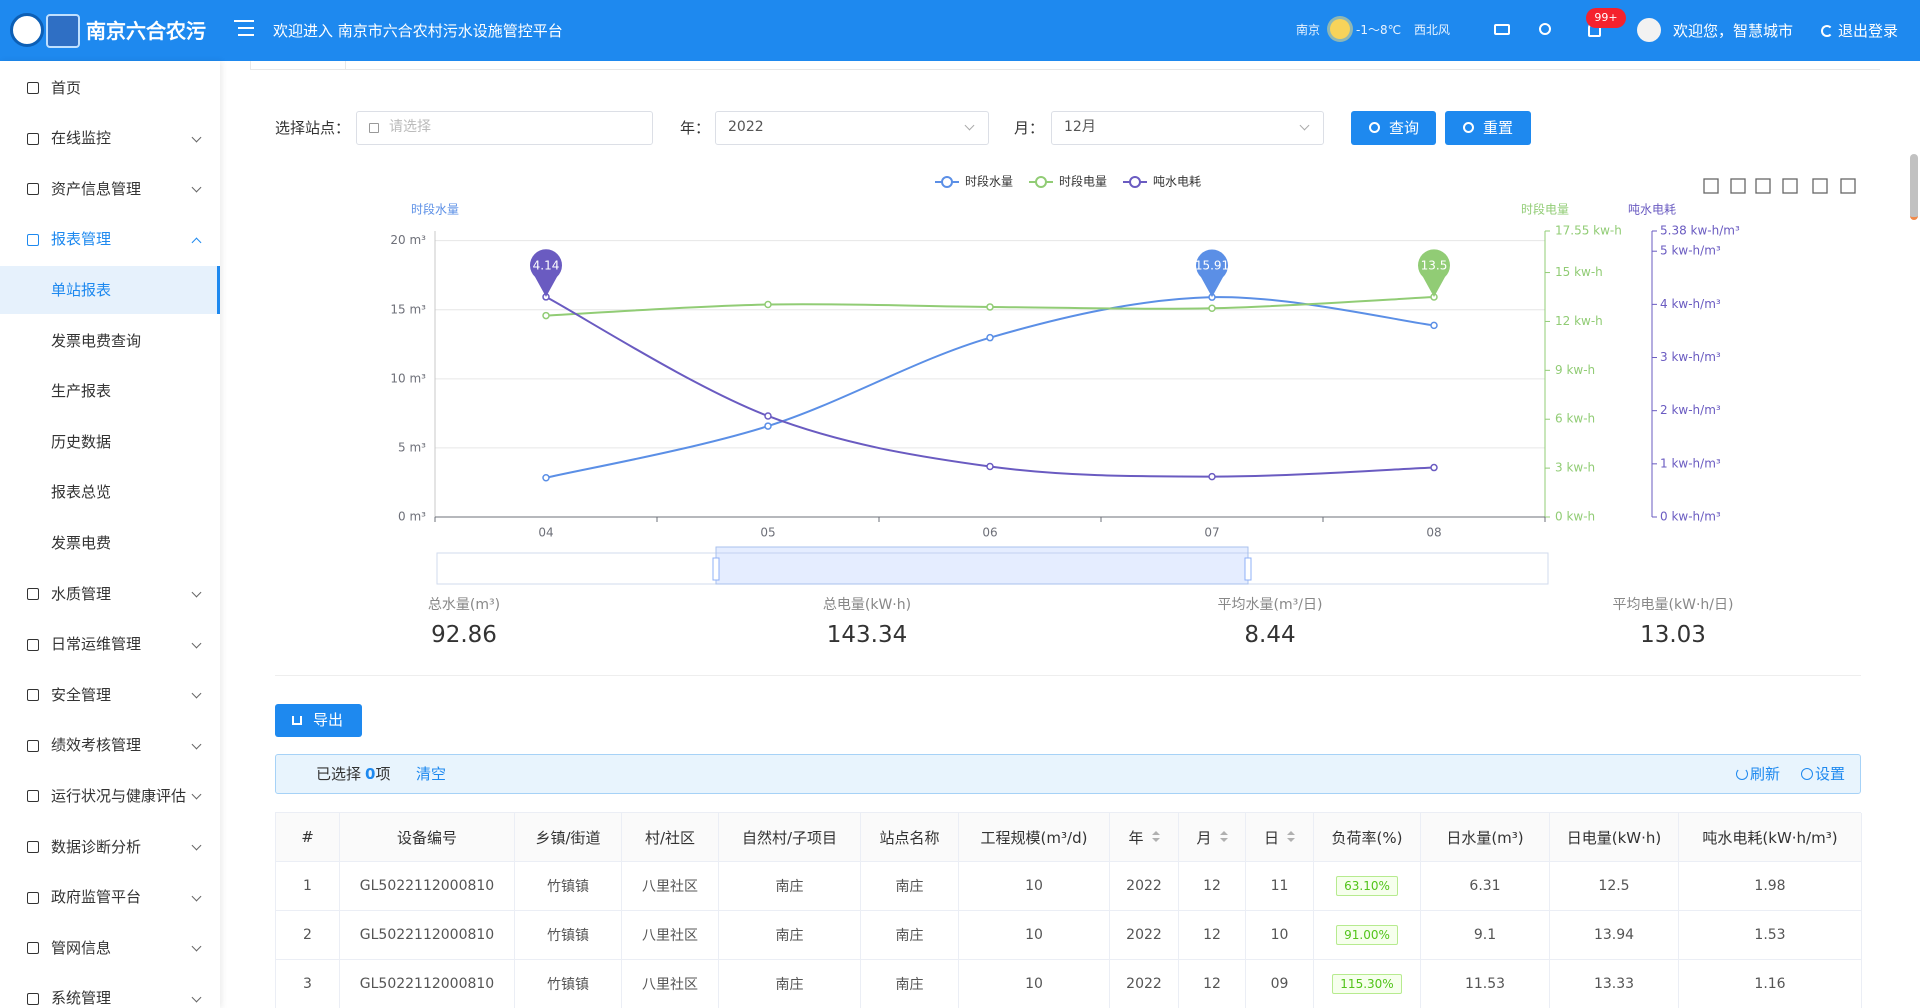 Image resolution: width=1920 pixels, height=1008 pixels. I want to click on table-cell: 6.31, so click(1485, 886).